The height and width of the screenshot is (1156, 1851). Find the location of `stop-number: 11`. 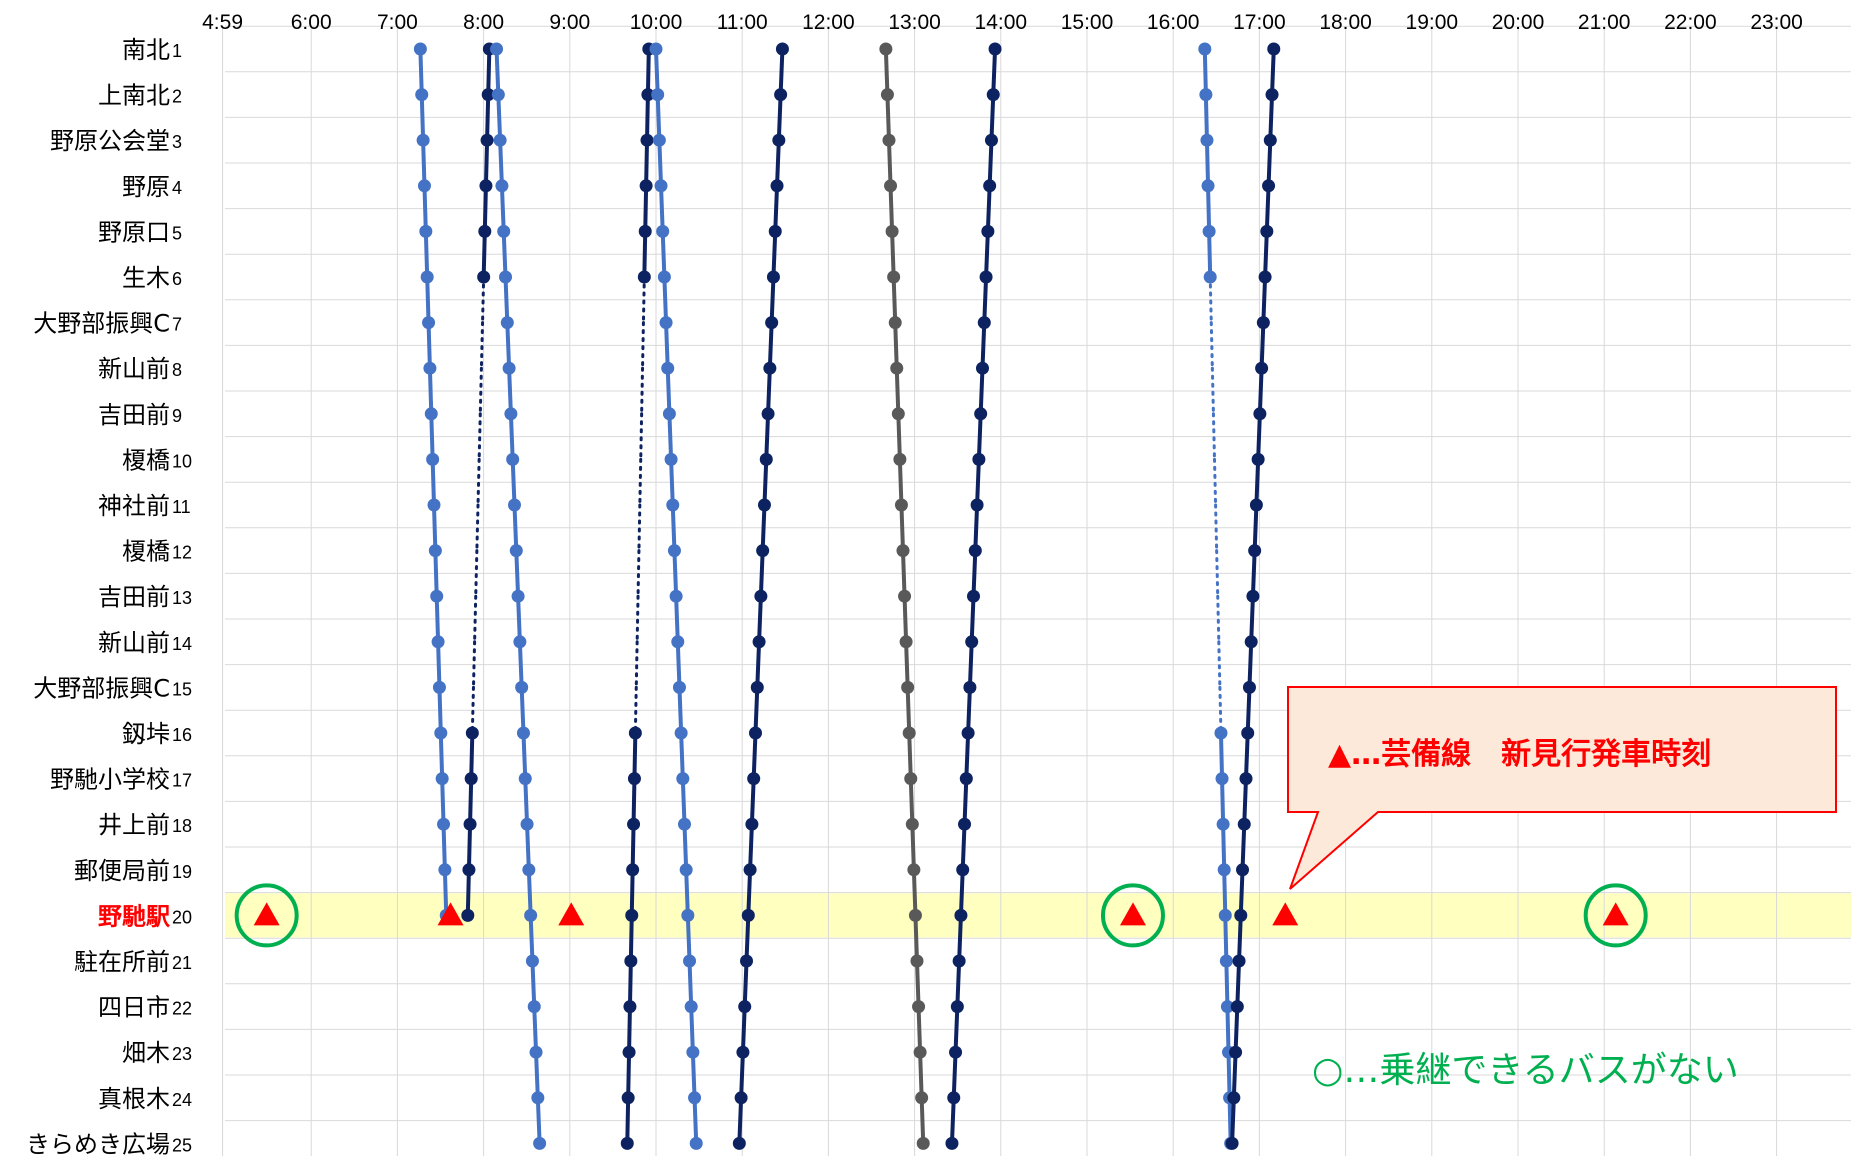

stop-number: 11 is located at coordinates (181, 507).